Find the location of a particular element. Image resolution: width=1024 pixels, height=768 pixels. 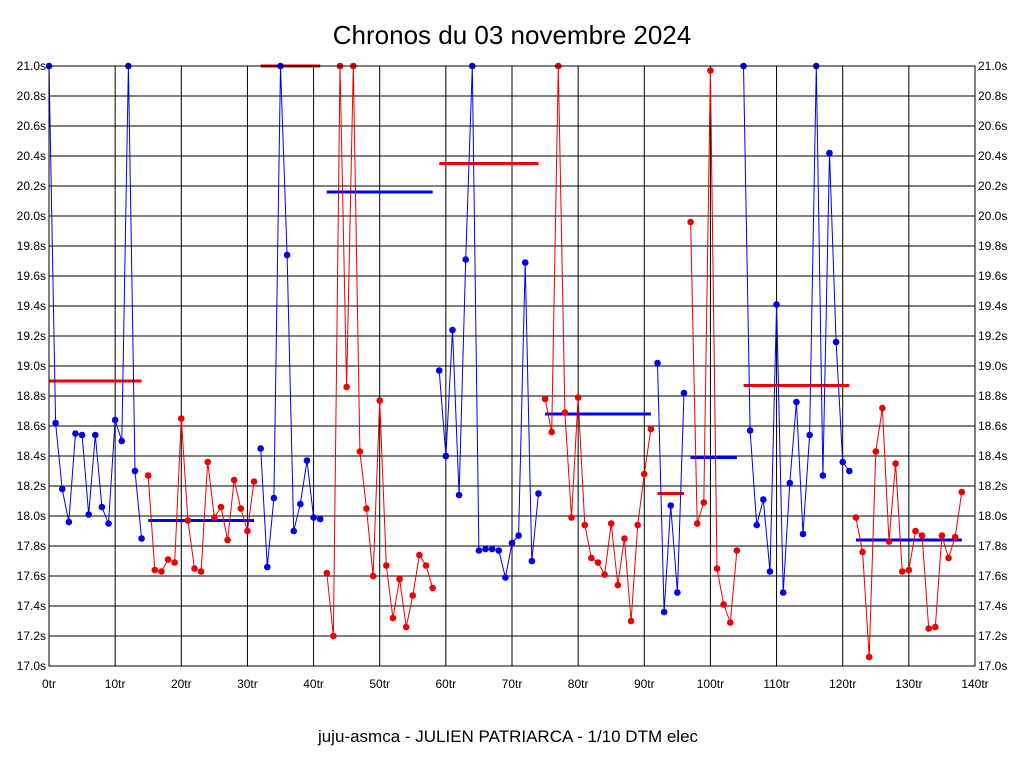

y-tick-label-left: 20.0s is located at coordinates (31, 216).